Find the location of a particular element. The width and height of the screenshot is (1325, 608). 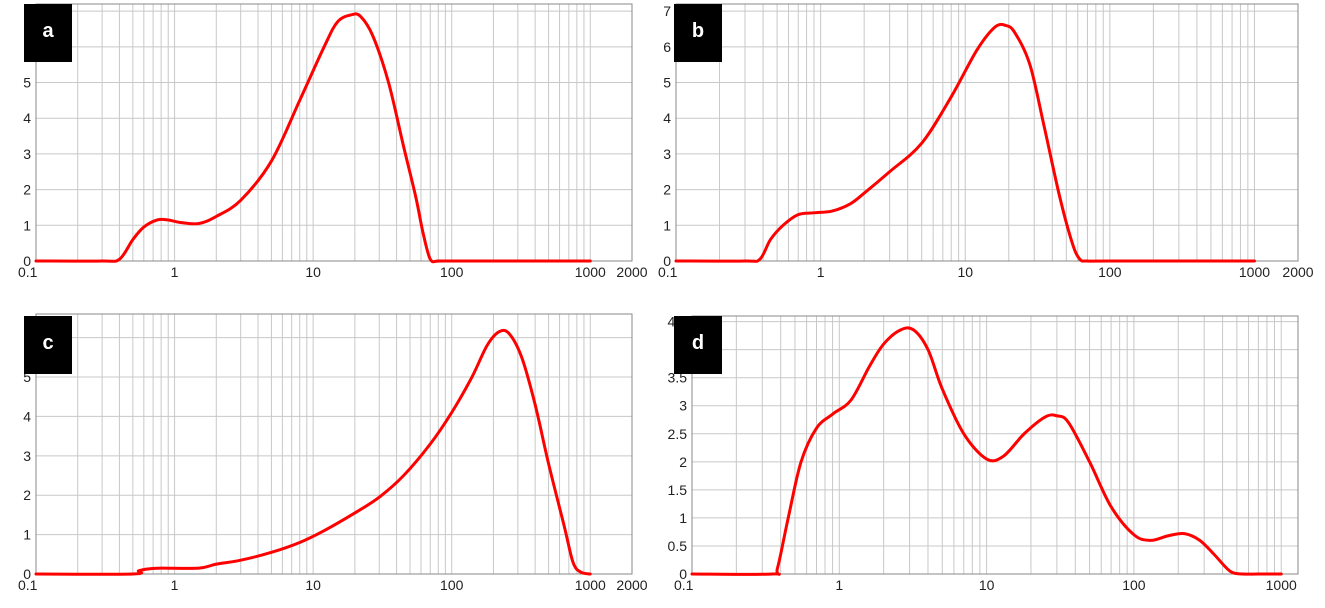

y-tick-label: 1.5 is located at coordinates (678, 490).